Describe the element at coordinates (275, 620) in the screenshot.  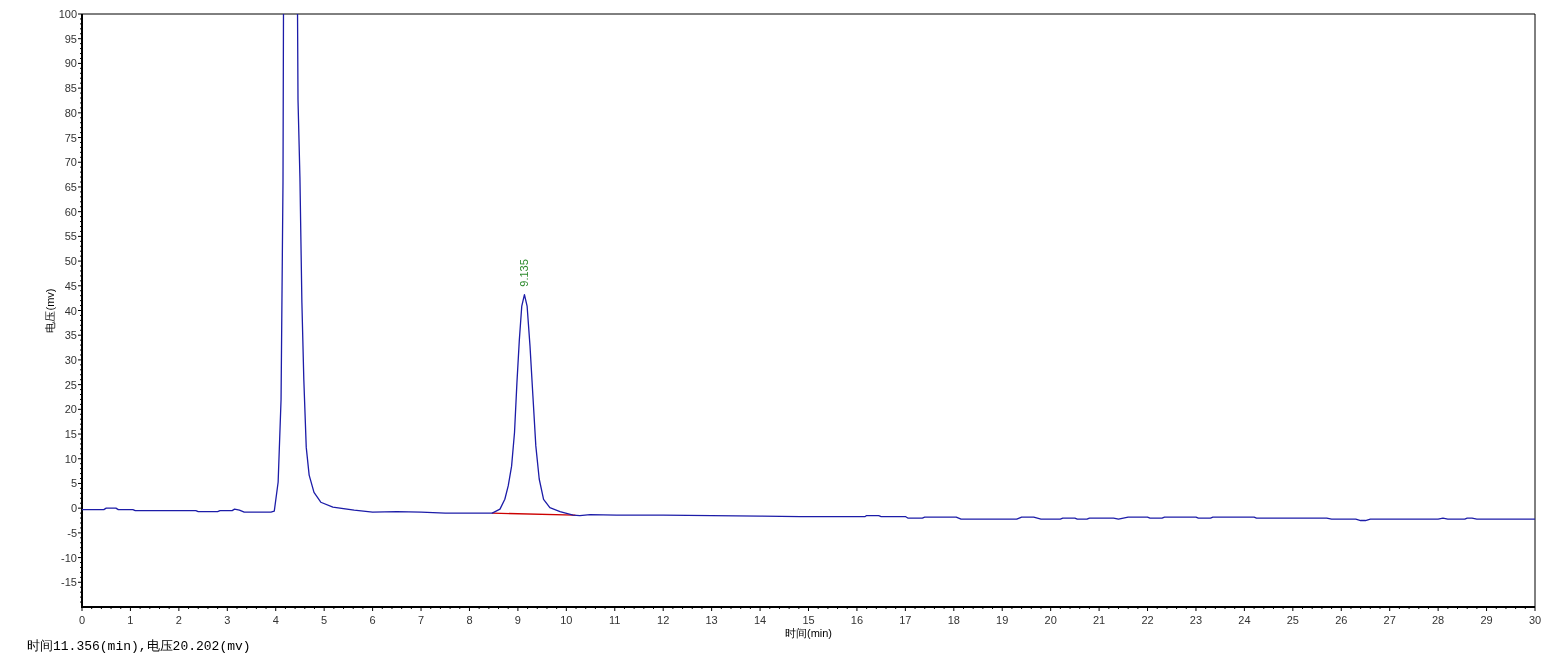
I see `x-tick-label: 4` at that location.